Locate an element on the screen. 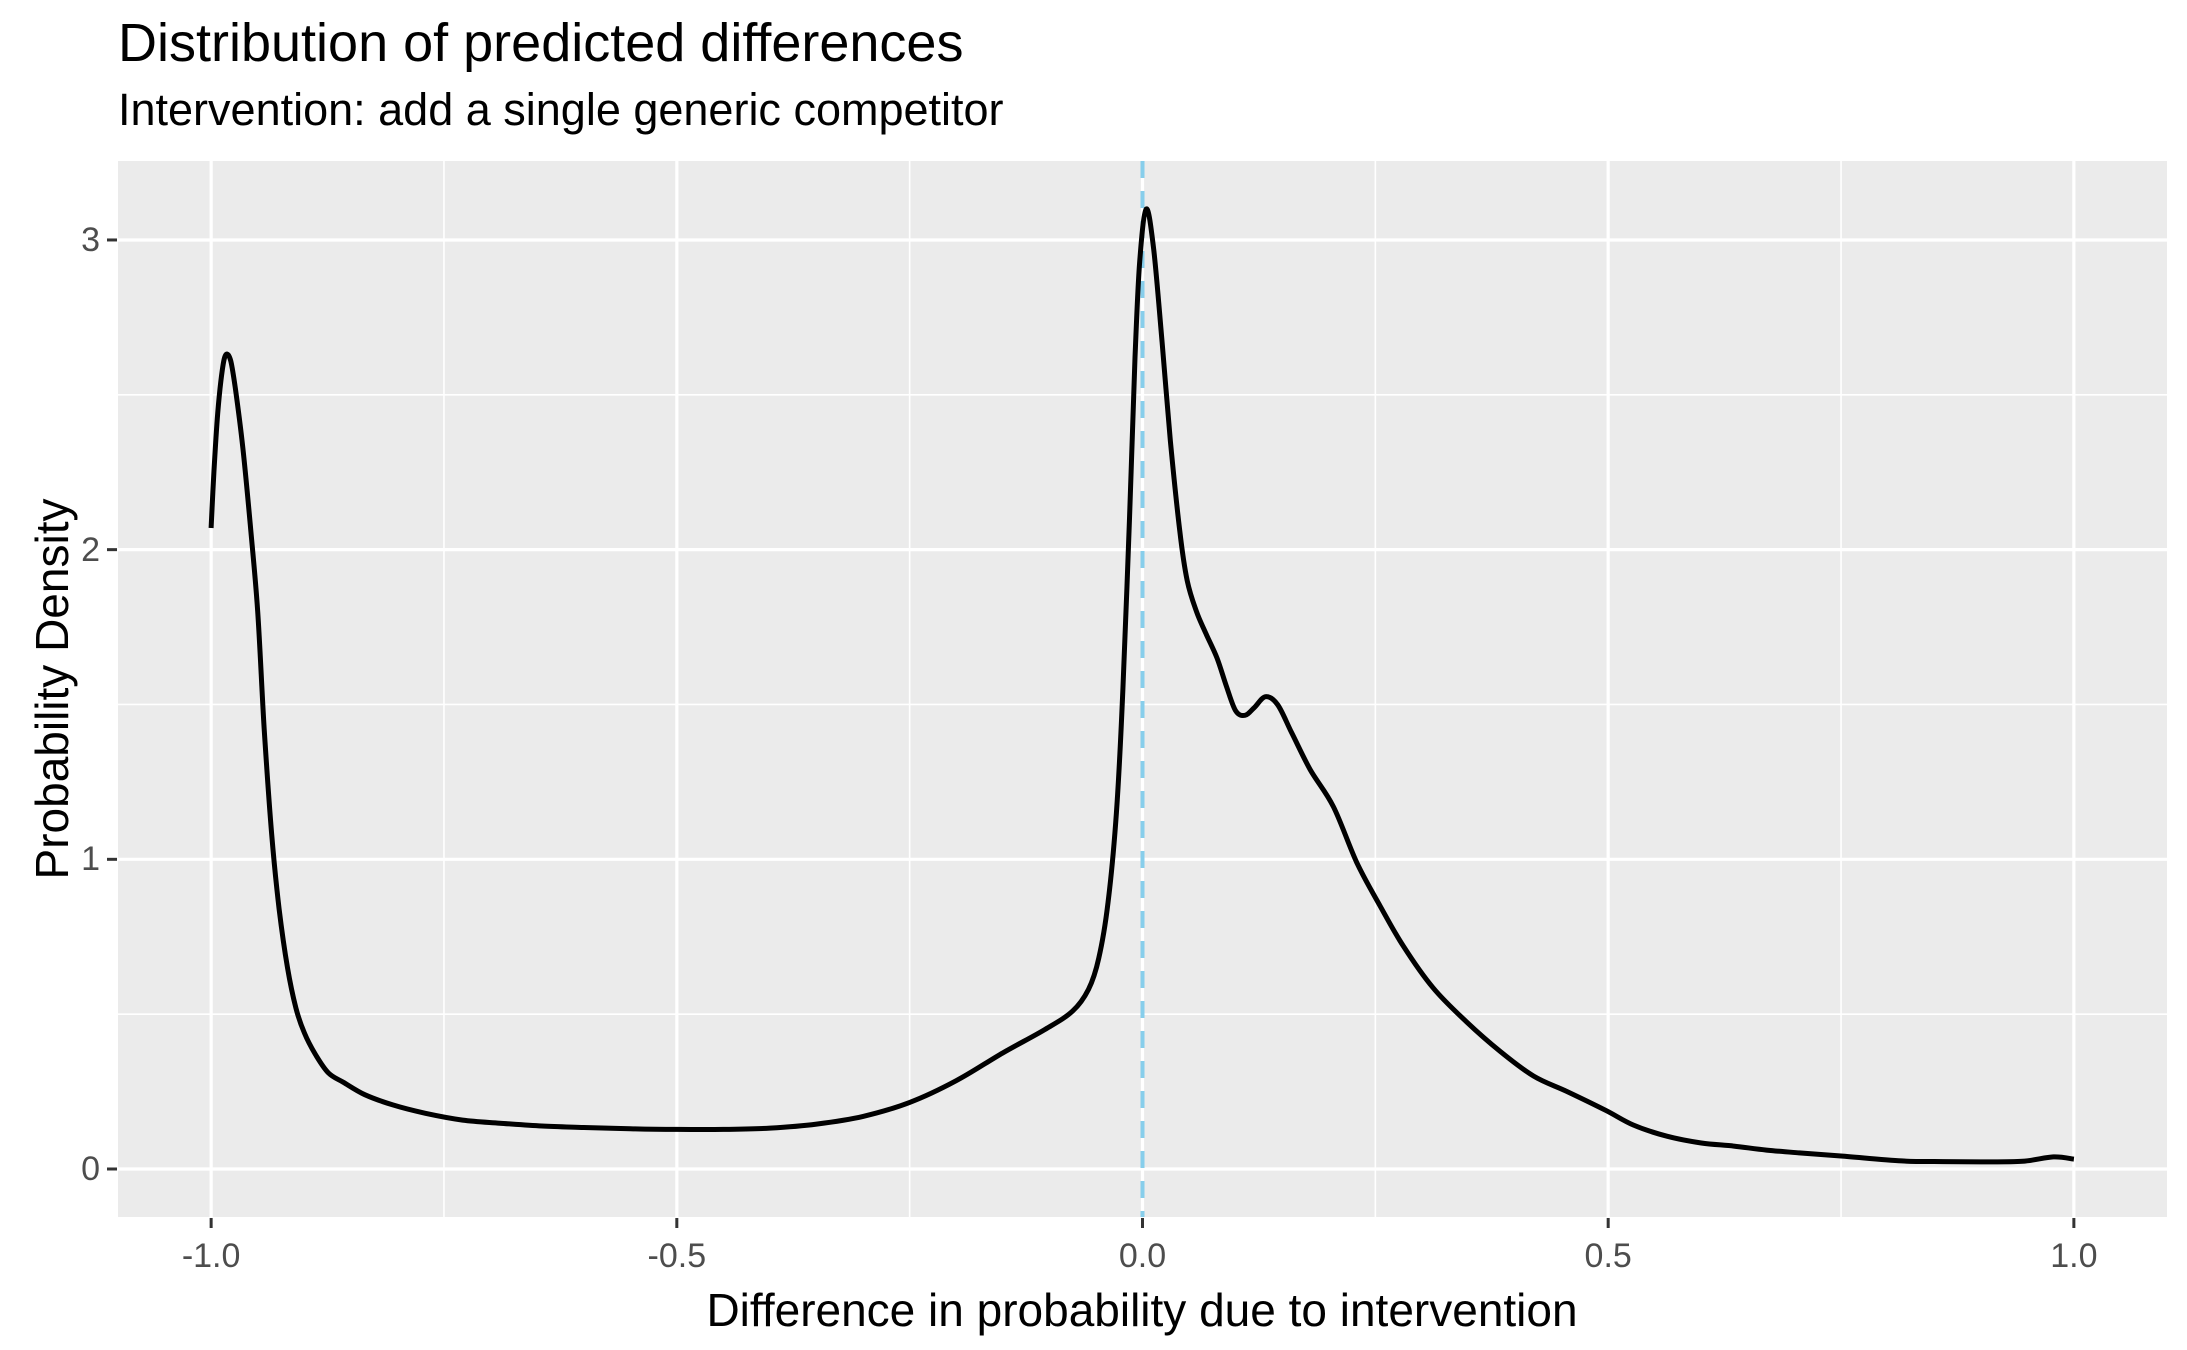 The image size is (2187, 1350). y-tick-label: 3 is located at coordinates (90, 239).